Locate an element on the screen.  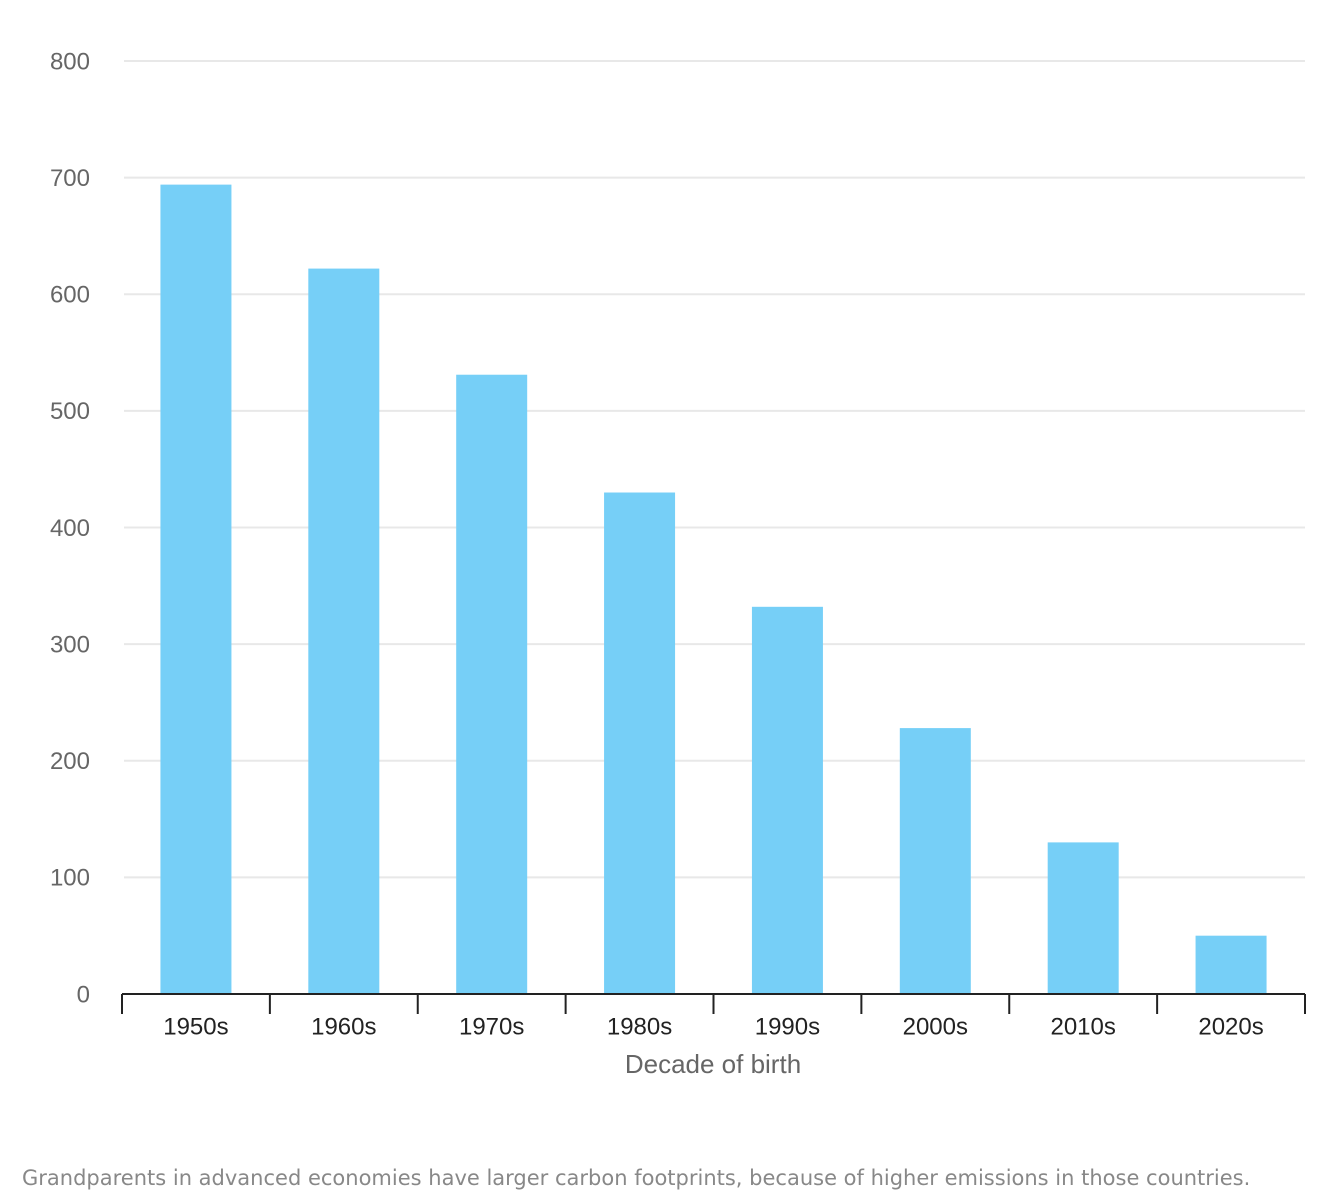
y-tick-label: 600 is located at coordinates (70, 295).